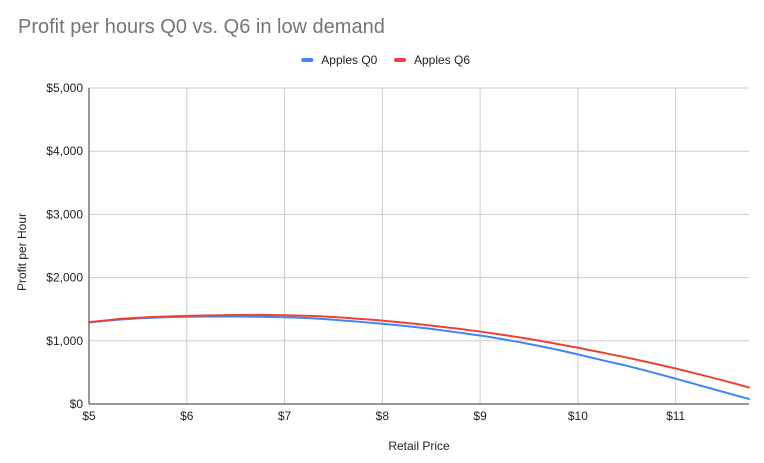 This screenshot has width=764, height=463. Describe the element at coordinates (480, 416) in the screenshot. I see `x-tick-label: $9` at that location.